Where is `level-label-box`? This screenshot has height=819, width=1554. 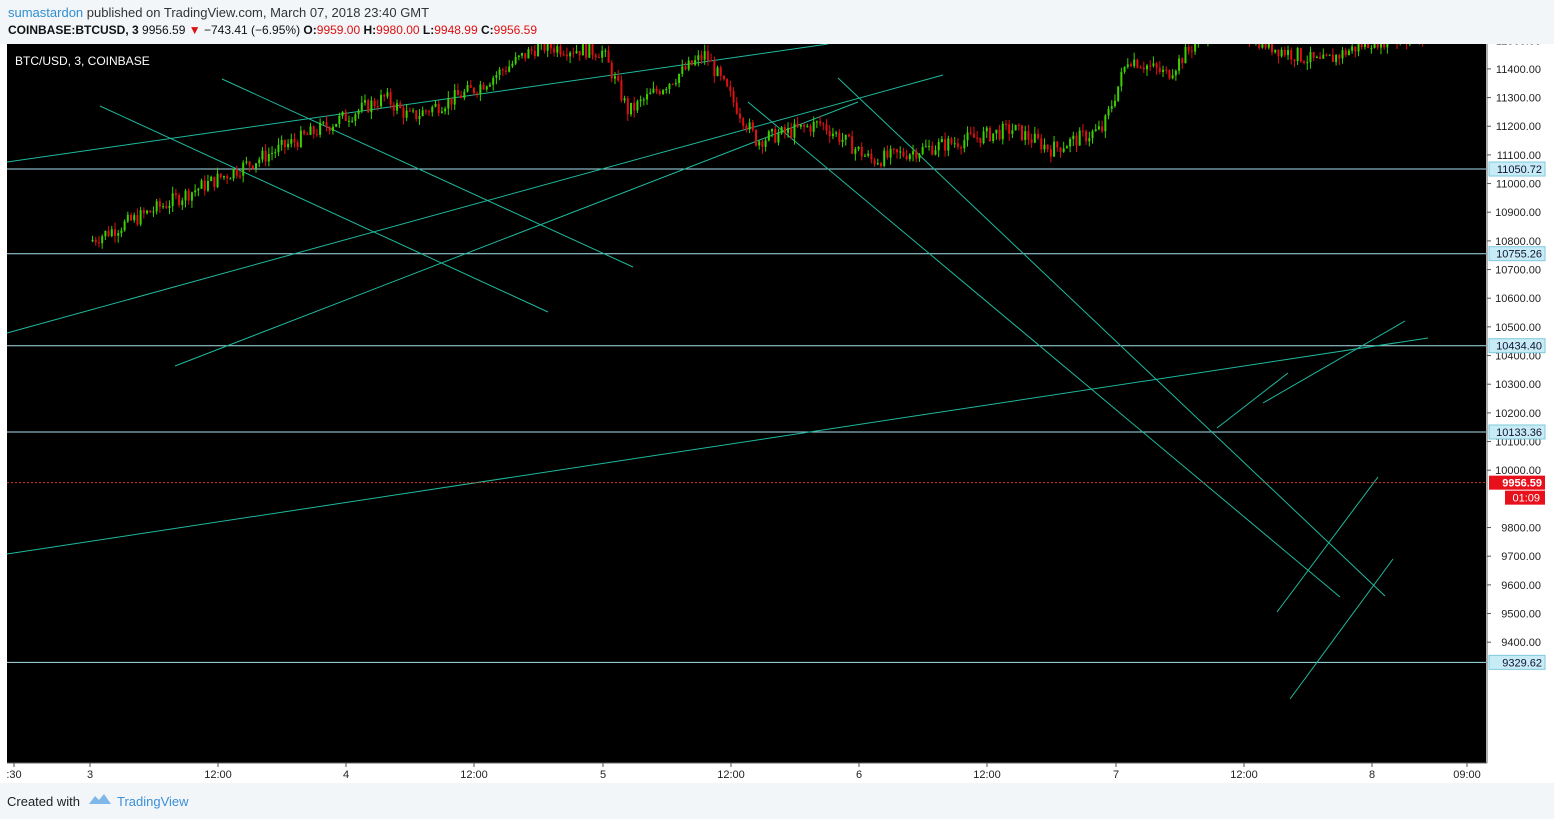 level-label-box is located at coordinates (1517, 432).